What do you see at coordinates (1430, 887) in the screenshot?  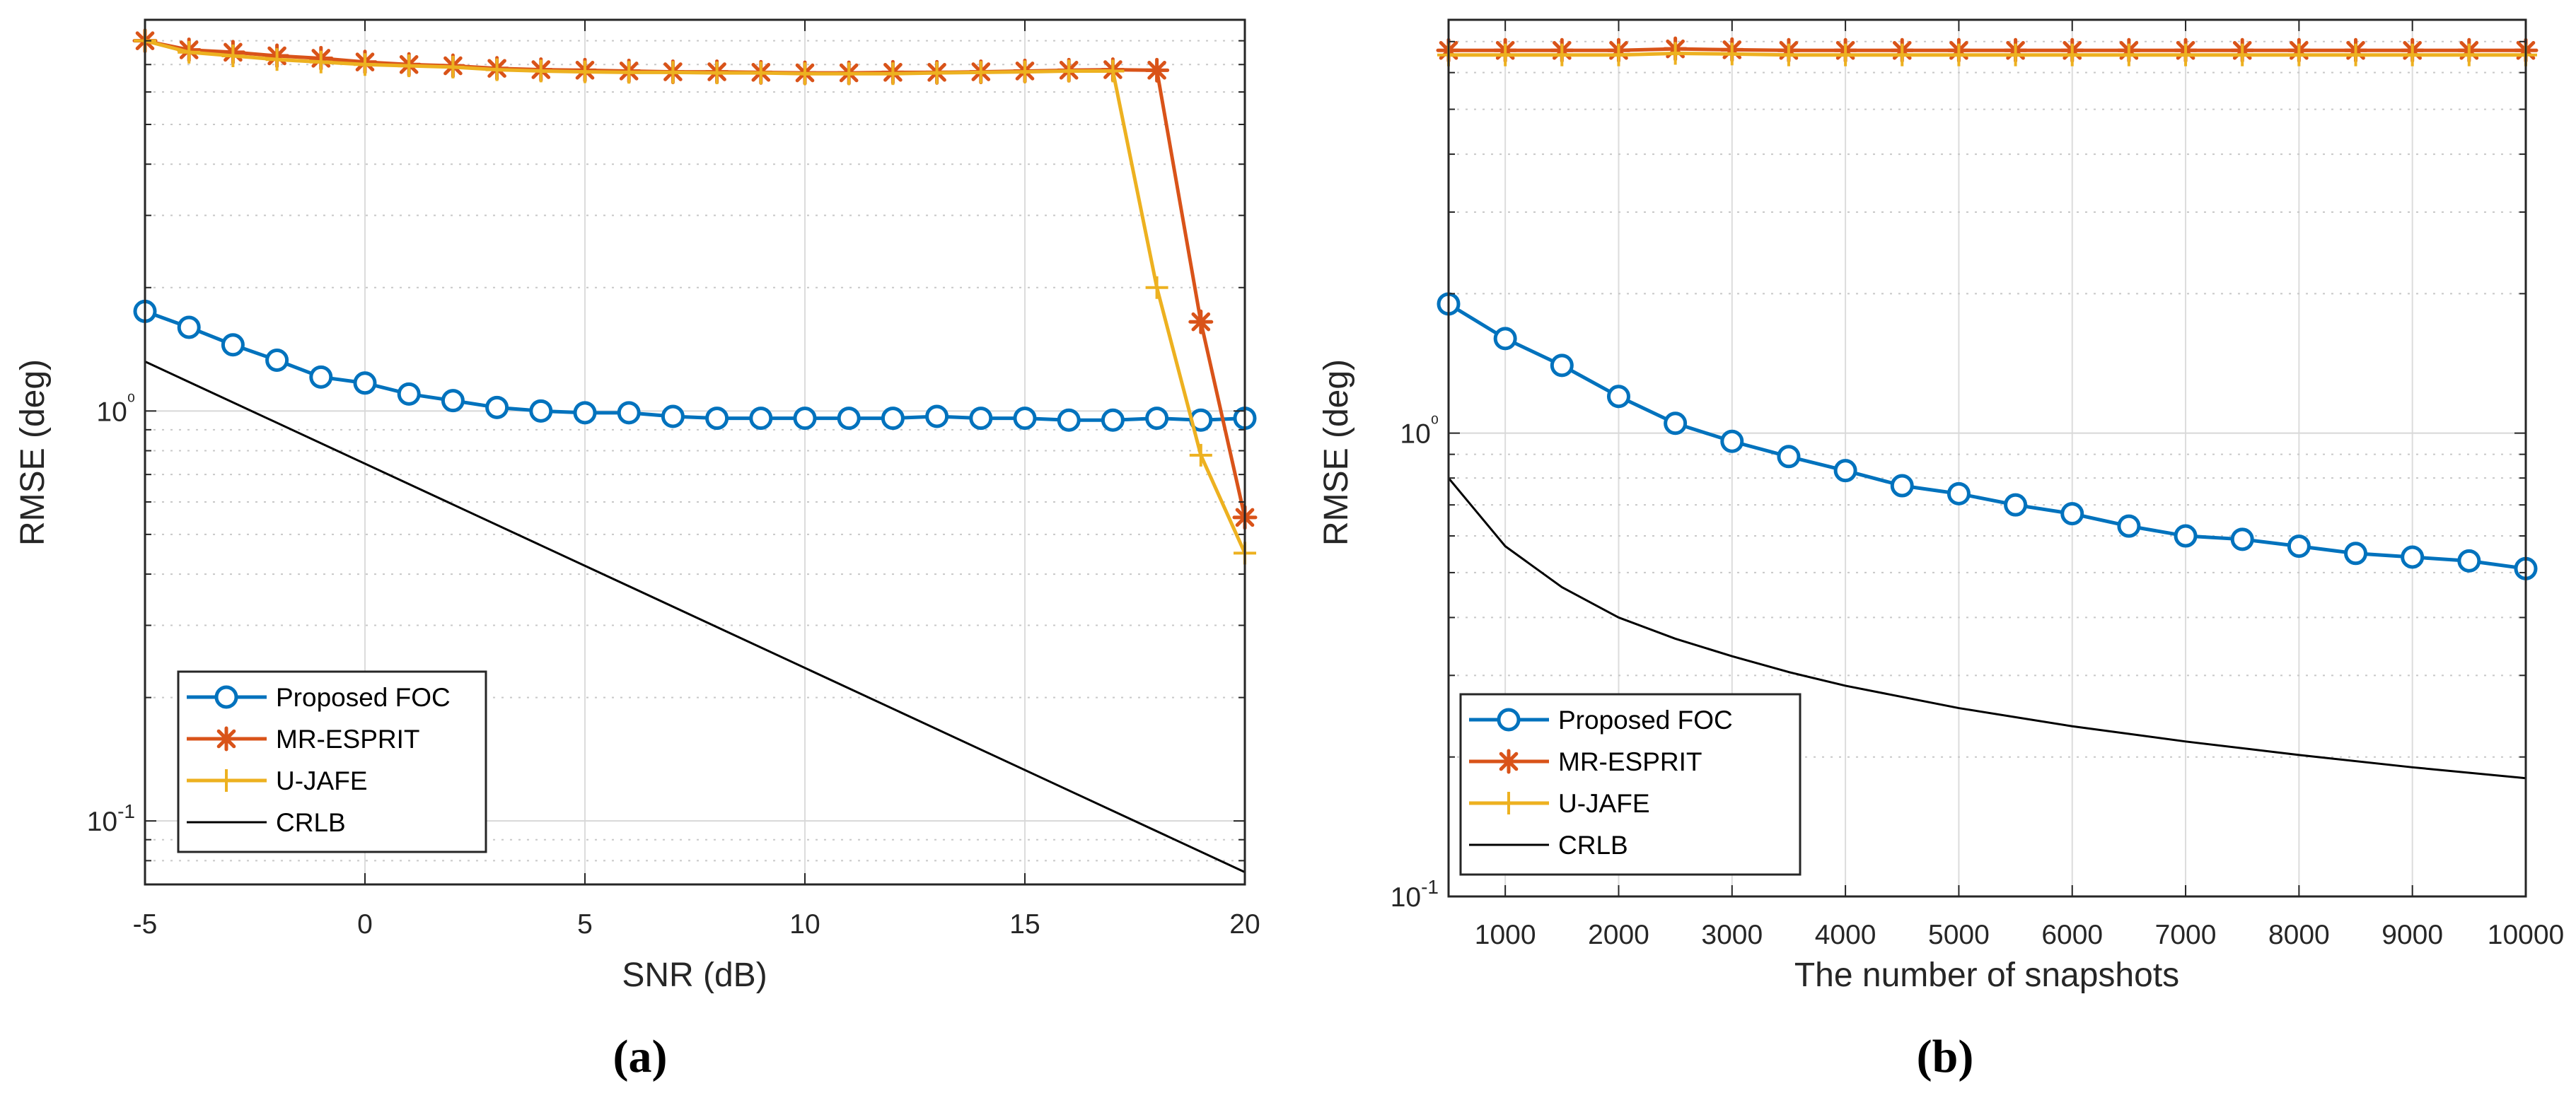 I see `y-tick-exponent: -1` at bounding box center [1430, 887].